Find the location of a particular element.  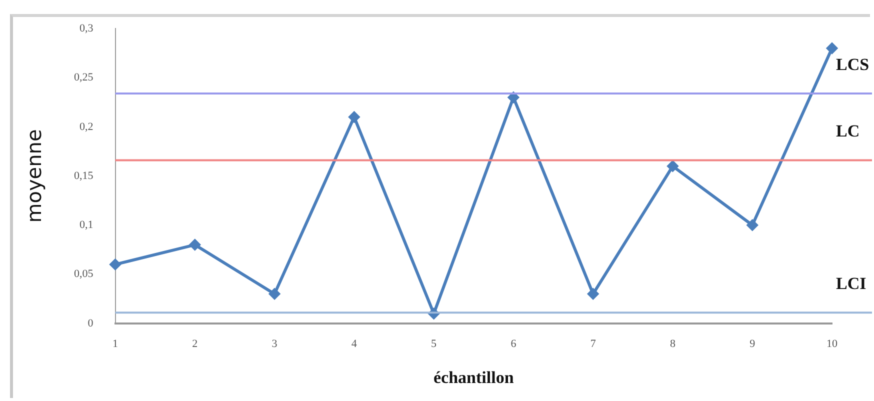

x-axis-title: échantillon is located at coordinates (473, 378).